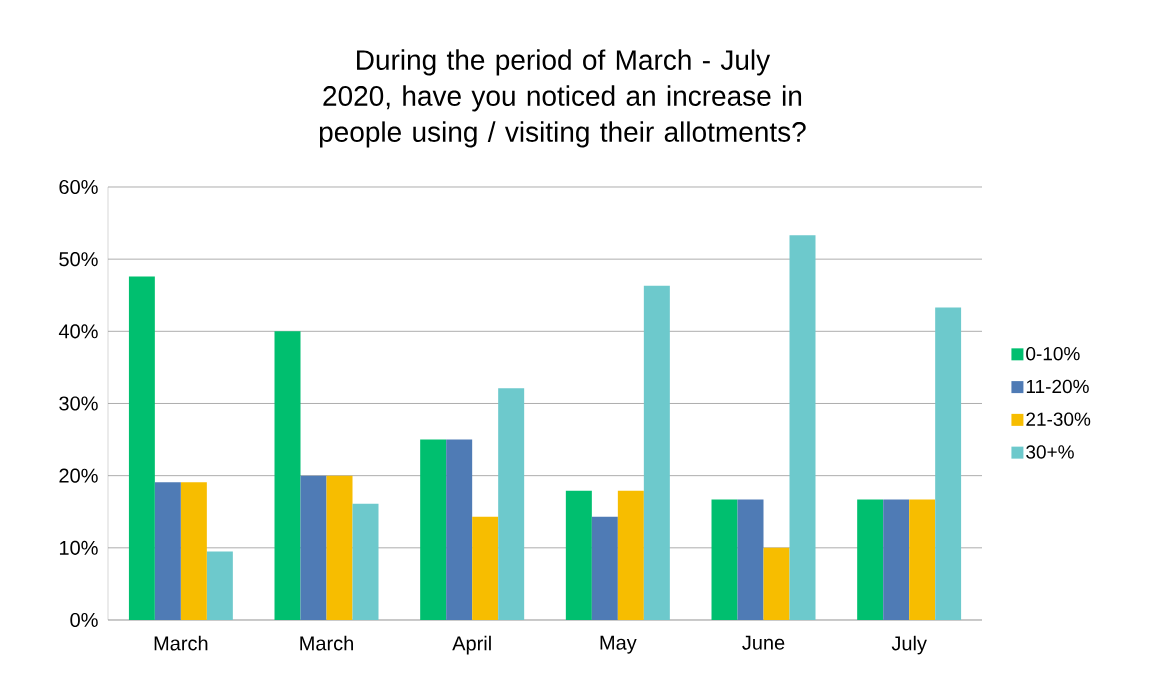 Image resolution: width=1161 pixels, height=684 pixels. I want to click on y-tick-label: 10%, so click(78, 547).